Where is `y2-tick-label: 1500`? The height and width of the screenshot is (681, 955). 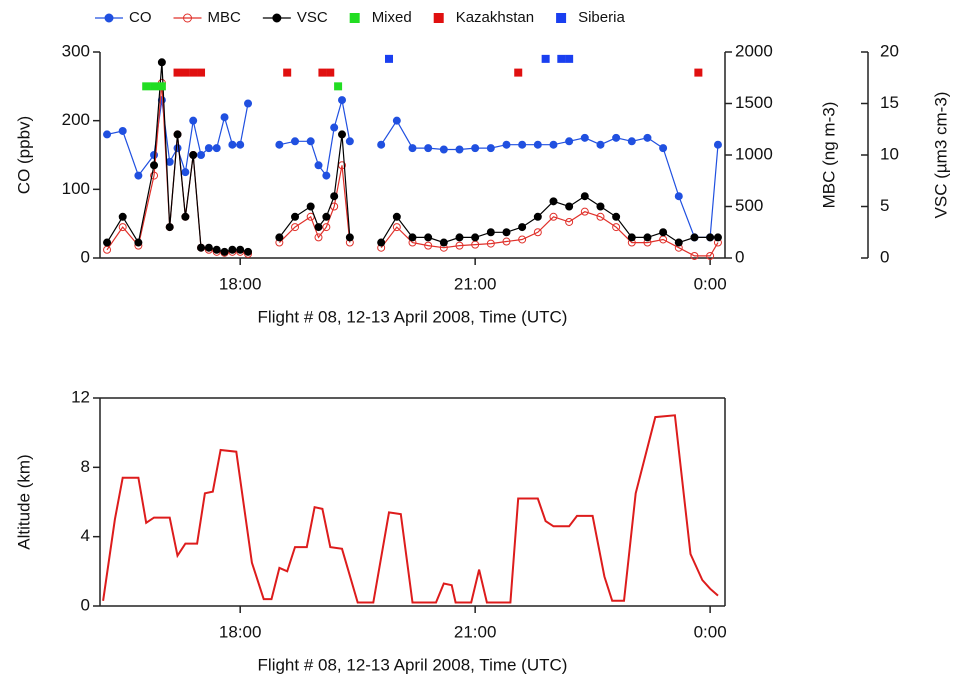
y2-tick-label: 1500 is located at coordinates (754, 102).